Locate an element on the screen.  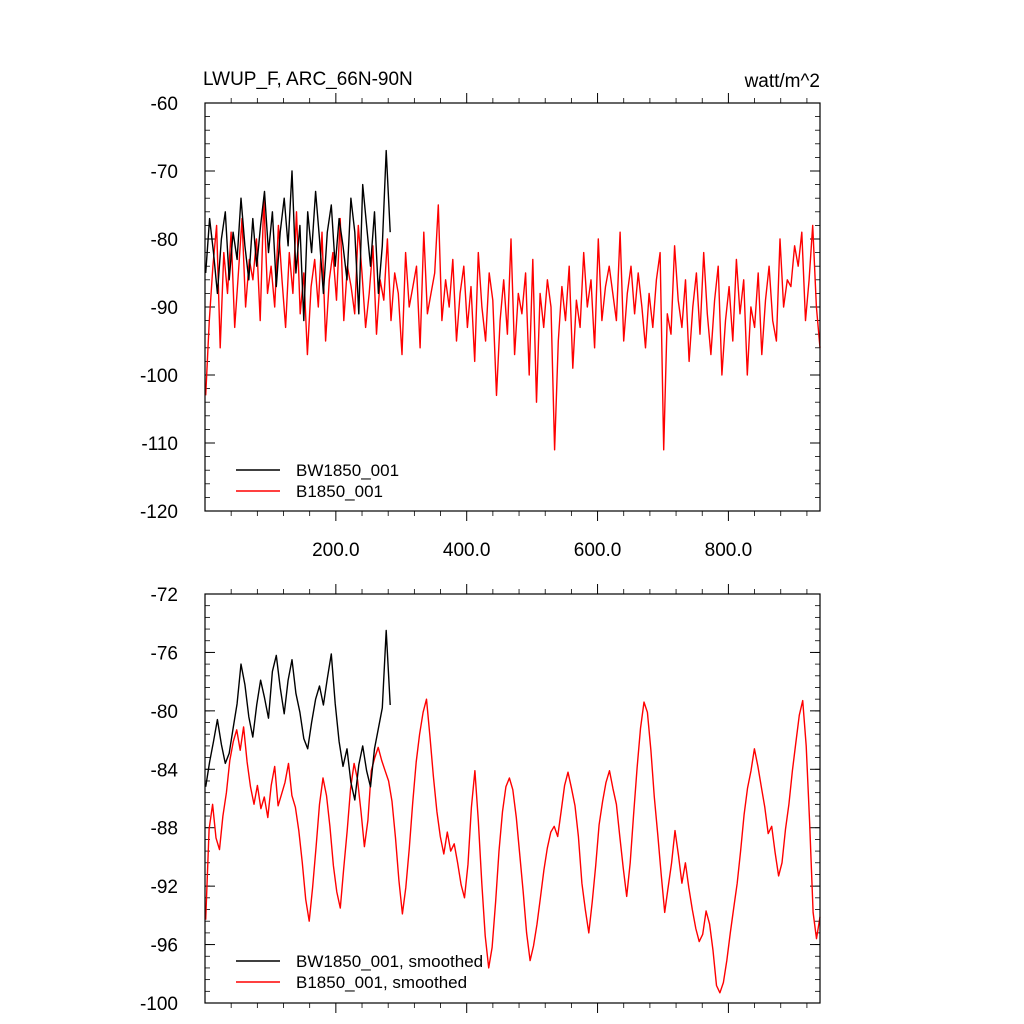
top-legend: BW1850_001 B1850_001 is located at coordinates (317, 481).